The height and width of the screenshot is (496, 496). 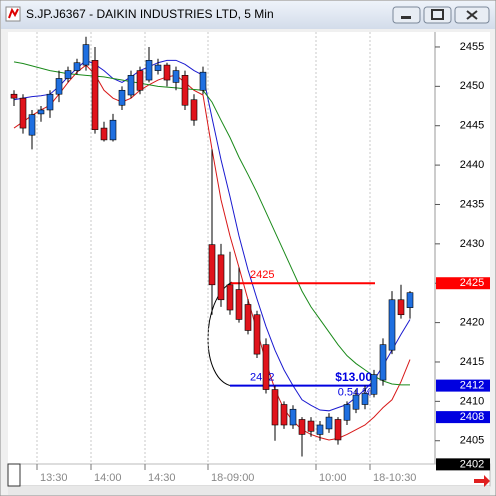 I want to click on y-tick-label: 2410, so click(x=472, y=401).